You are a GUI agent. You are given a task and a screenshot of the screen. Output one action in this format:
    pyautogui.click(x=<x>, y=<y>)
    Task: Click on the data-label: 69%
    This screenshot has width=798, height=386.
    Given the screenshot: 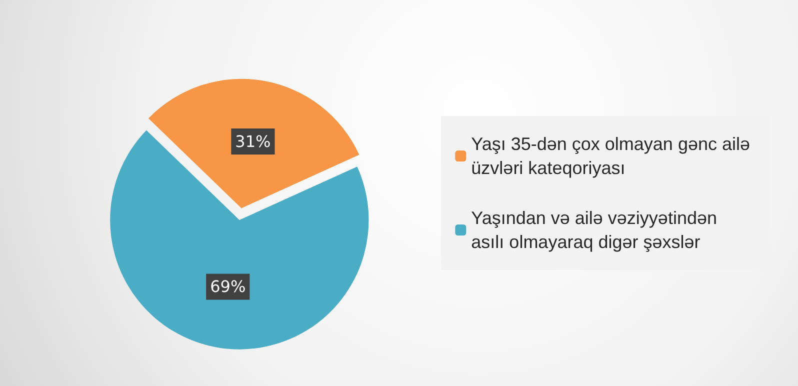 What is the action you would take?
    pyautogui.click(x=228, y=286)
    